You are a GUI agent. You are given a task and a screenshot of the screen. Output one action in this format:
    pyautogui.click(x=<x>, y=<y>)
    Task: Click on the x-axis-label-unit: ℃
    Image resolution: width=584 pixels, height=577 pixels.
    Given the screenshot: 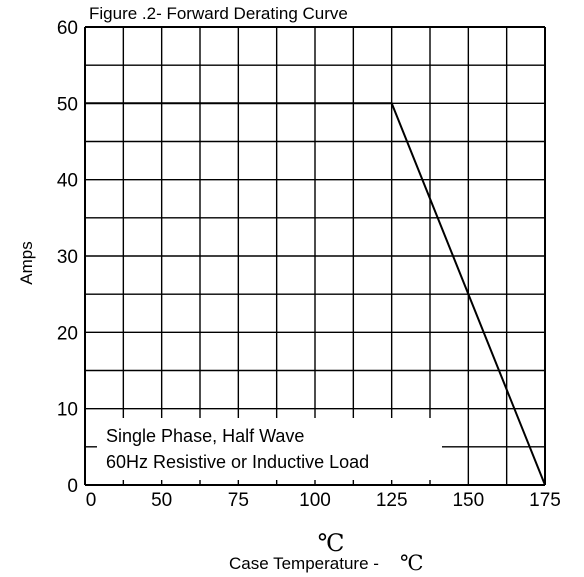 What is the action you would take?
    pyautogui.click(x=412, y=563)
    